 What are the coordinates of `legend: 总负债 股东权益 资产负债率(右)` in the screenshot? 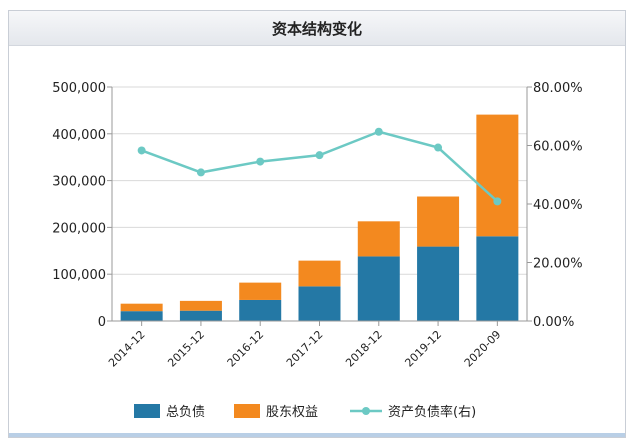 It's located at (305, 412).